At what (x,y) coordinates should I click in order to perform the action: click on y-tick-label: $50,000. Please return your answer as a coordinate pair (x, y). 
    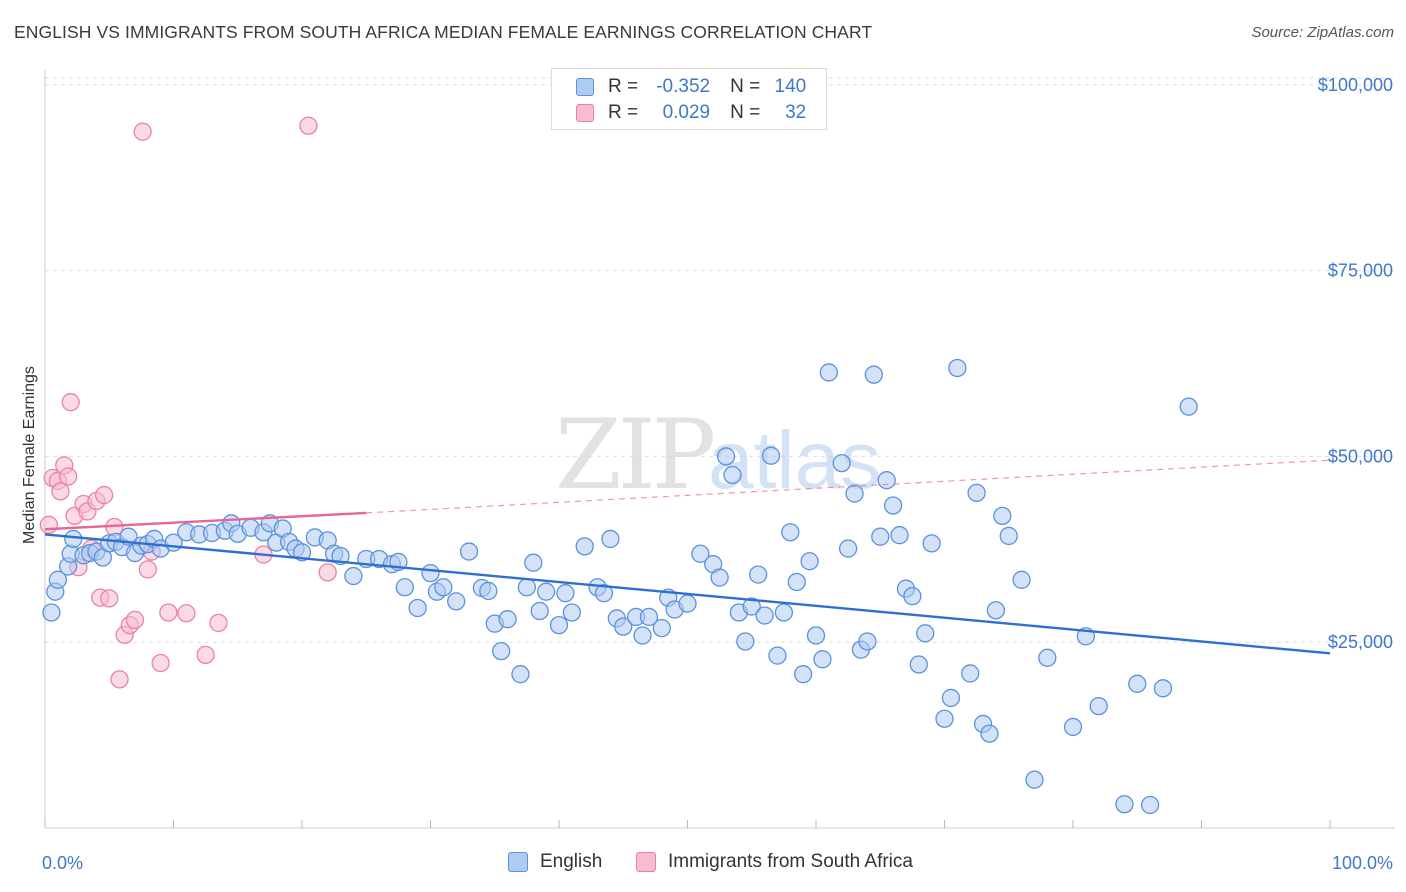
    Looking at the image, I should click on (1360, 456).